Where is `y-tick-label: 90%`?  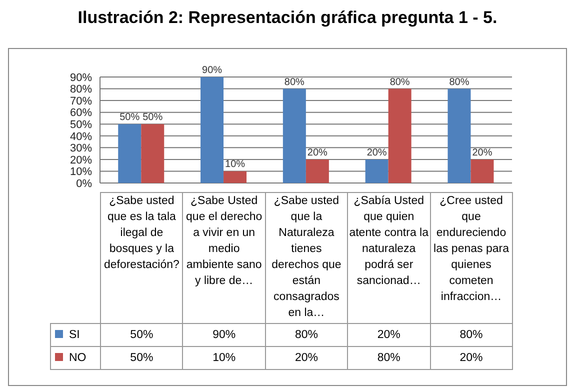 y-tick-label: 90% is located at coordinates (81, 78).